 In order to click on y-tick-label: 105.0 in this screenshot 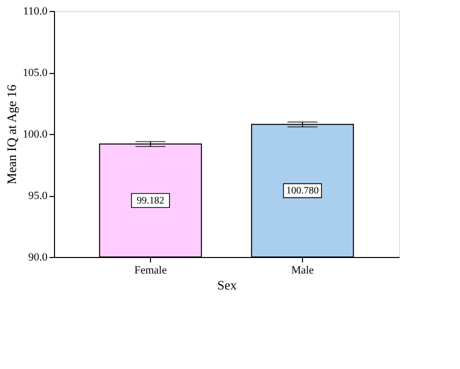, I will do `click(35, 73)`.